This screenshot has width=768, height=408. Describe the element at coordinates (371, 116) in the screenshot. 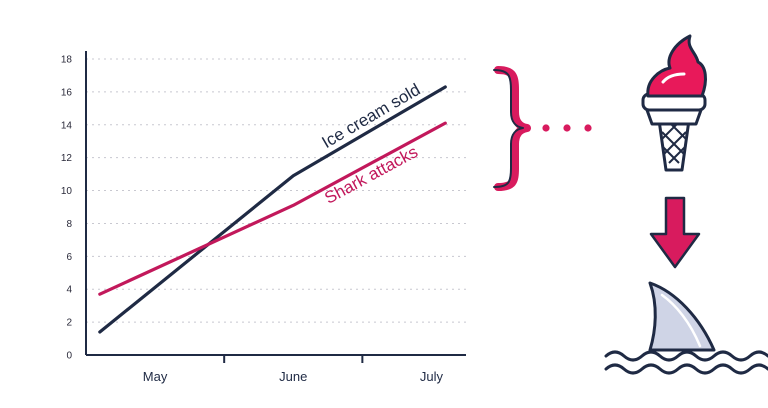

I see `series-label: Ice cream sold` at that location.